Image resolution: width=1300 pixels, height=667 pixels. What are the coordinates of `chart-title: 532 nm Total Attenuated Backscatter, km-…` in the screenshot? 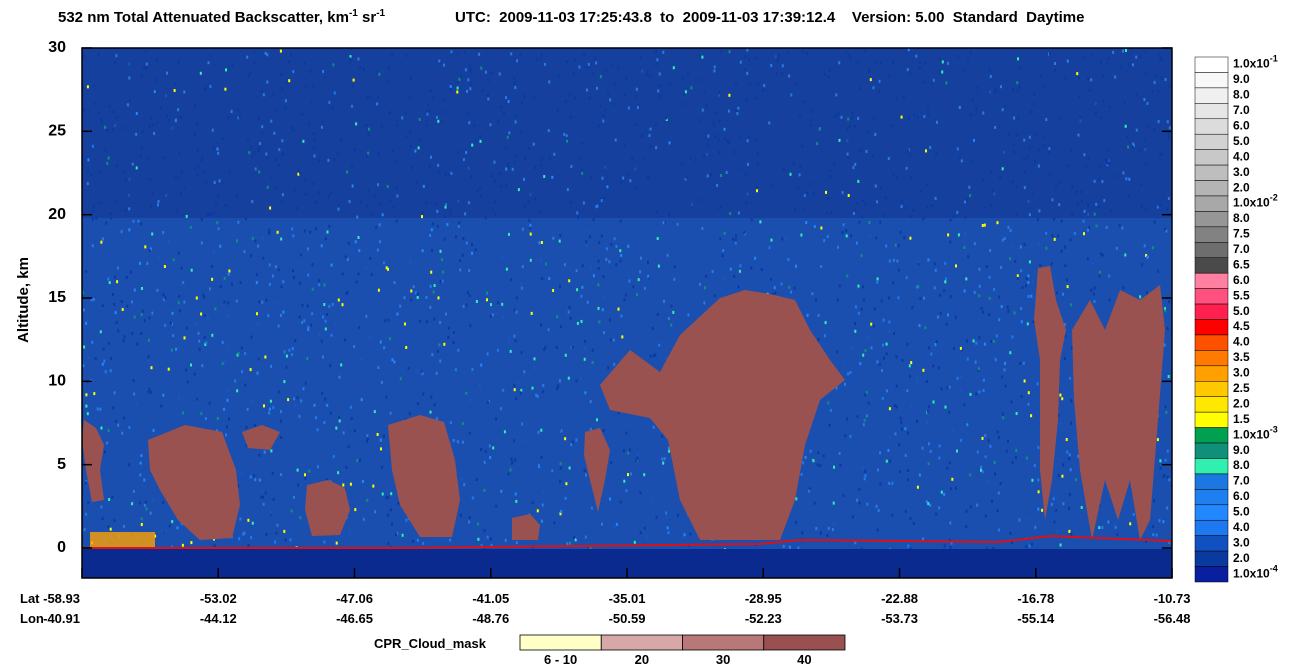 It's located at (222, 17).